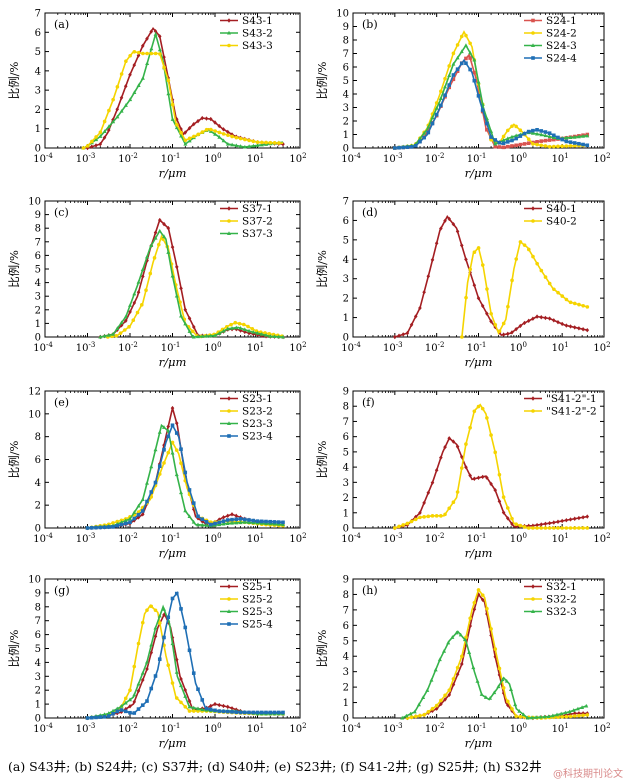 This screenshot has height=782, width=629. I want to click on panel-b-xtick-label: 10¹, so click(560, 158).